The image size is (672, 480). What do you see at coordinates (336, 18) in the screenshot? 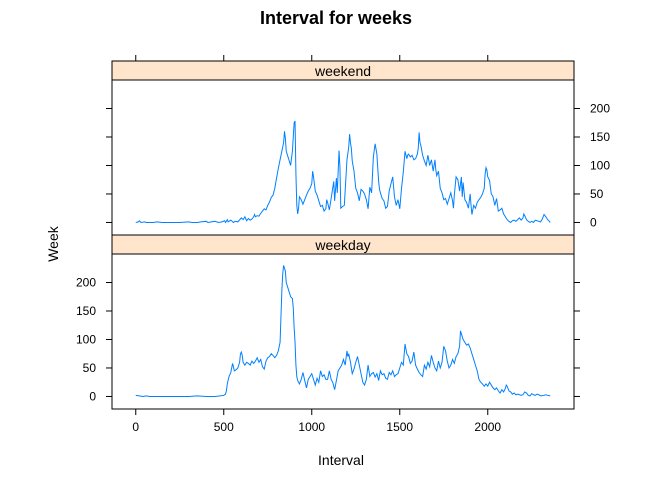
I see `chart-title: Interval for weeks` at bounding box center [336, 18].